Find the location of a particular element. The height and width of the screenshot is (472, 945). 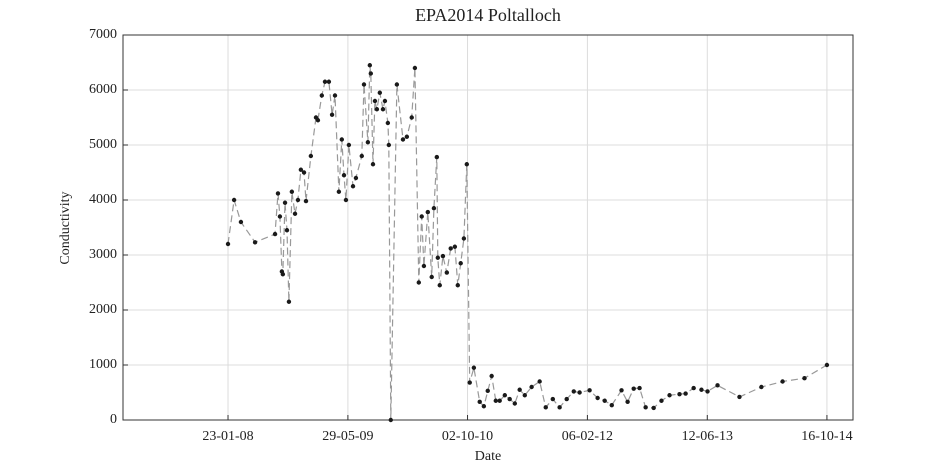

x-axis-label: Date is located at coordinates (488, 456).